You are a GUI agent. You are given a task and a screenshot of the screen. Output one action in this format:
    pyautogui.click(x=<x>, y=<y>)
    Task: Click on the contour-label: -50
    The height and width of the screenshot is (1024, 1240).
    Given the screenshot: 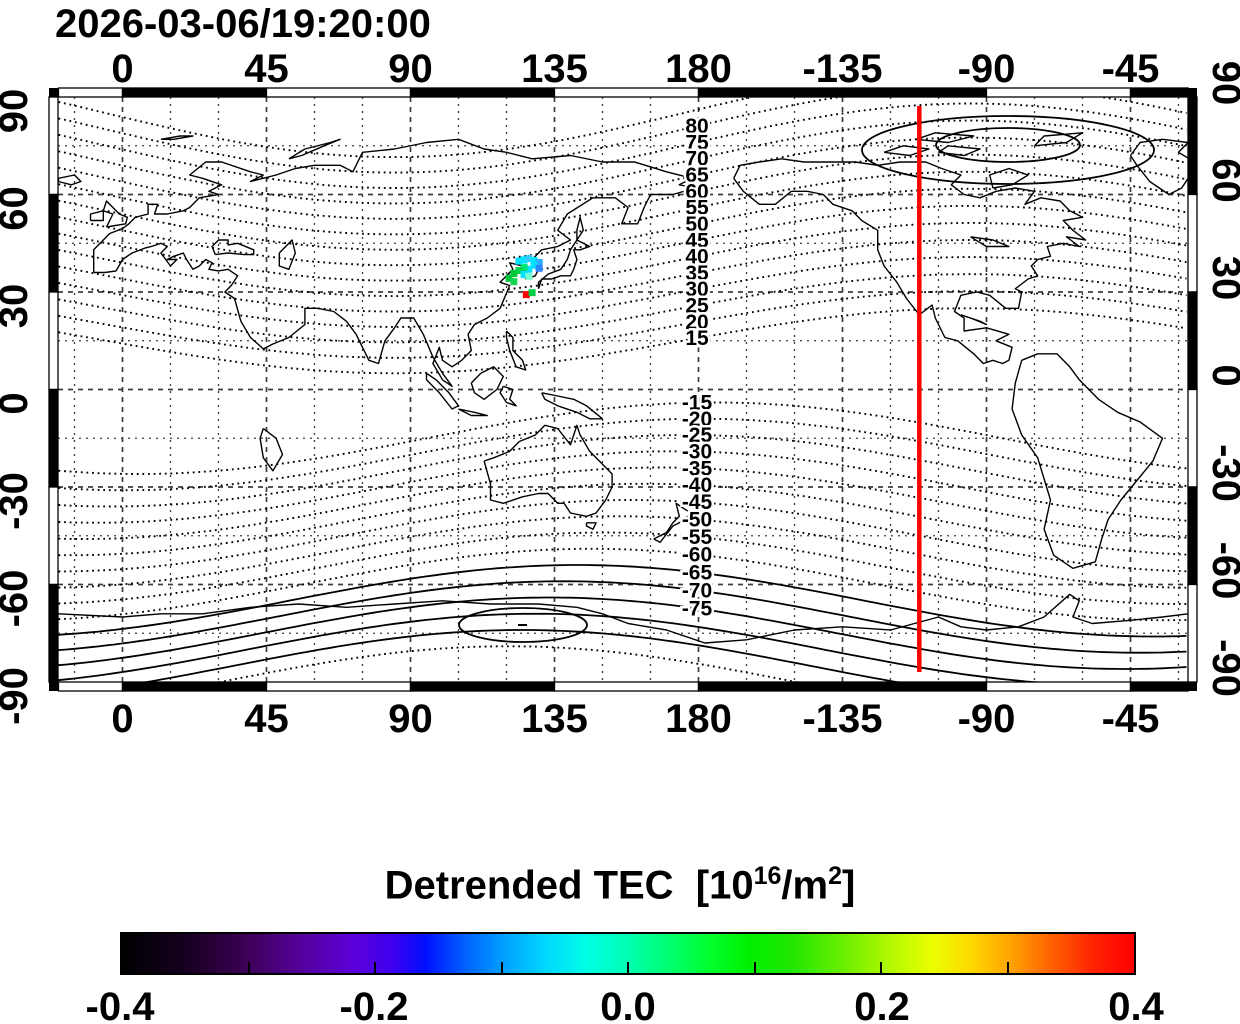 What is the action you would take?
    pyautogui.click(x=697, y=520)
    